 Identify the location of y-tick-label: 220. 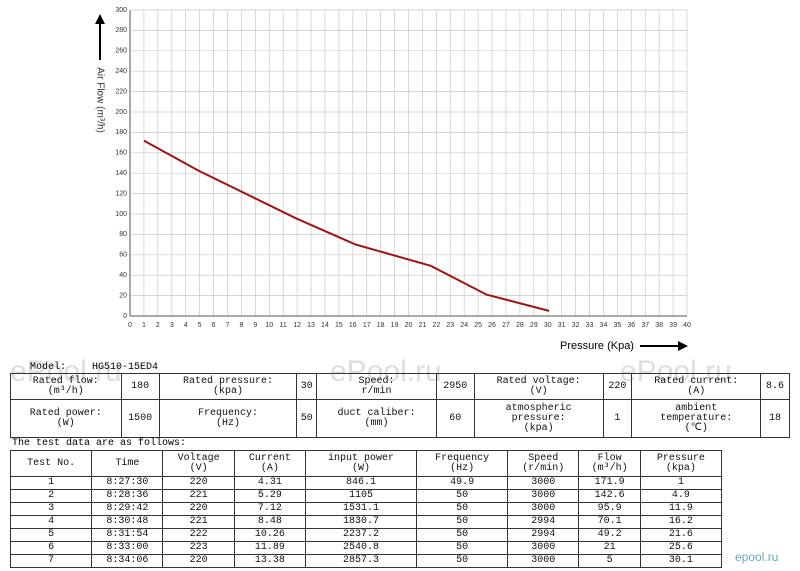
(121, 91).